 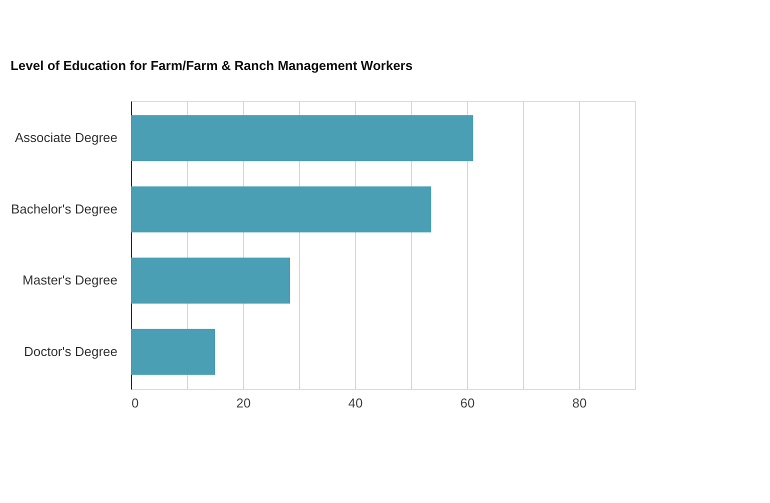 I want to click on x-tick-label: 60, so click(x=467, y=403).